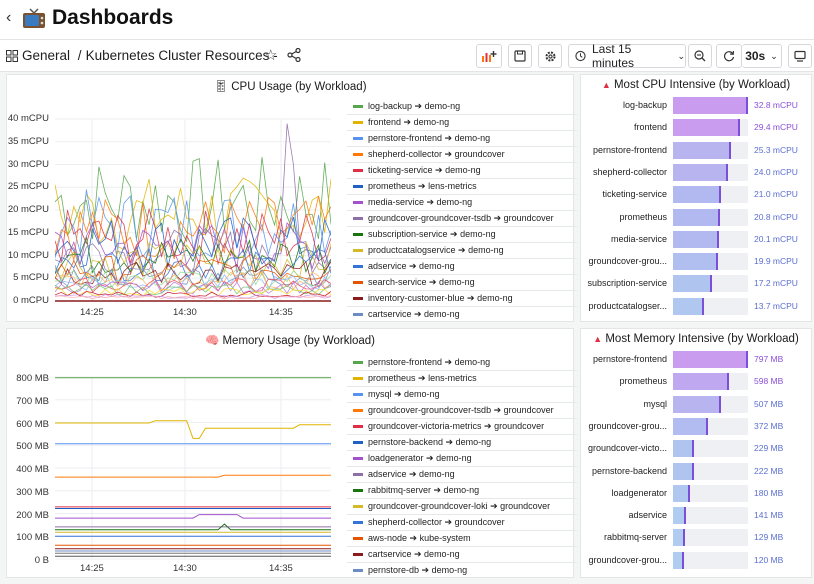 The image size is (814, 584). What do you see at coordinates (462, 569) in the screenshot?
I see `legend-item: pernstore-db ➔ demo-ng` at bounding box center [462, 569].